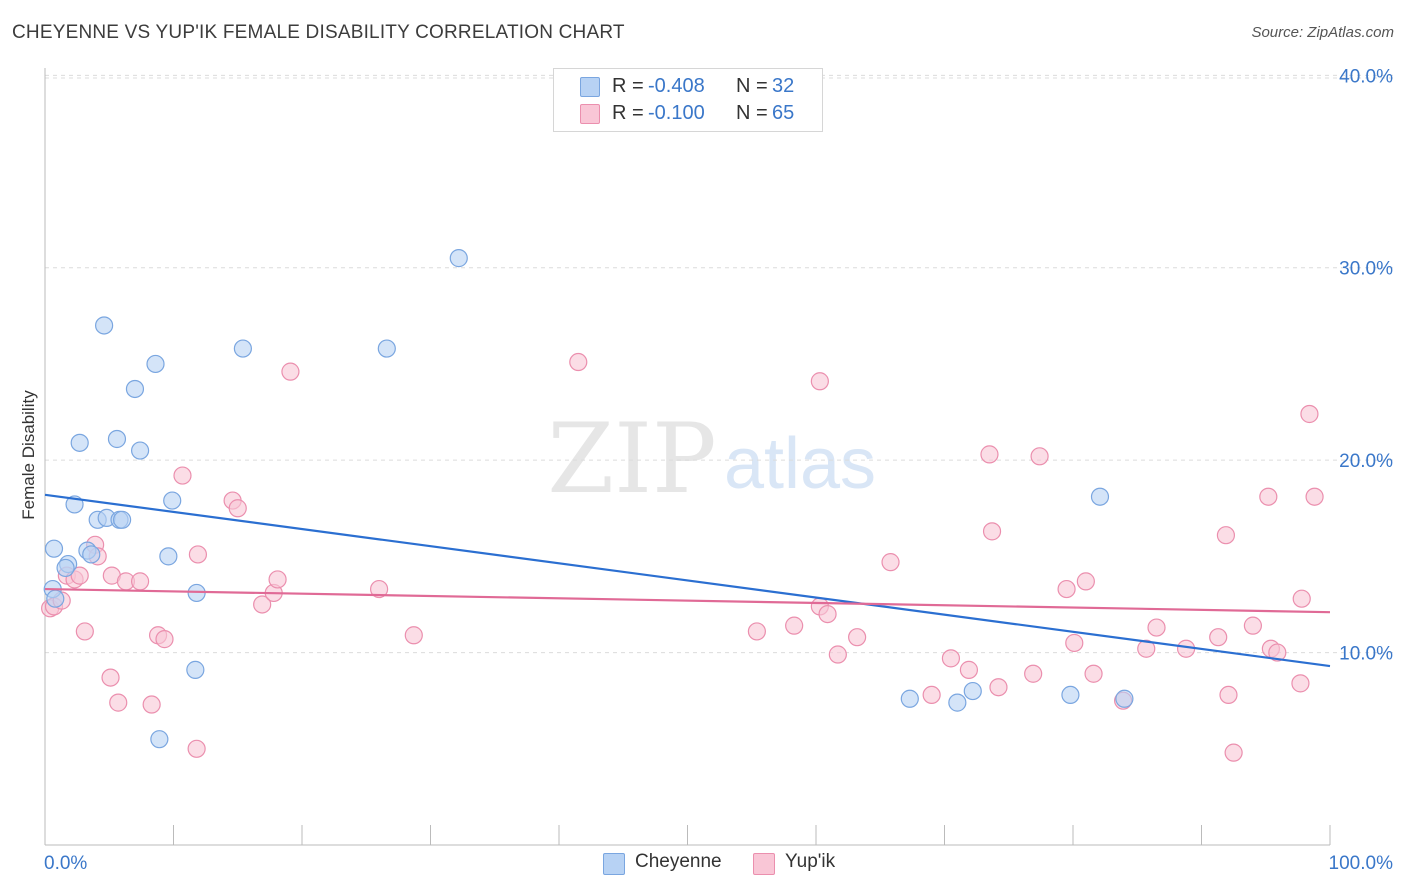 Image resolution: width=1406 pixels, height=892 pixels. I want to click on yupik-trend-line, so click(687, 600).